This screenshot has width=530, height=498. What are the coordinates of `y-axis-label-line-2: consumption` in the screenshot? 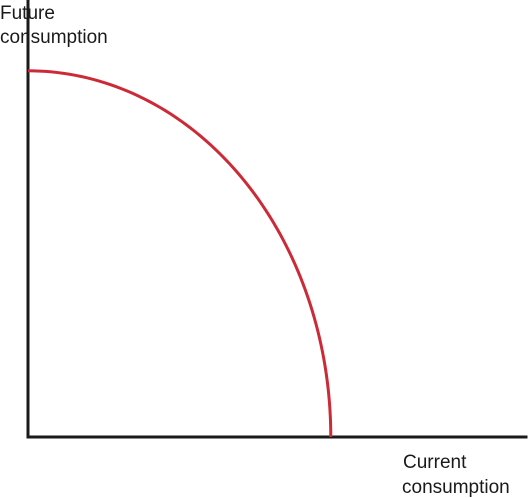 It's located at (54, 37).